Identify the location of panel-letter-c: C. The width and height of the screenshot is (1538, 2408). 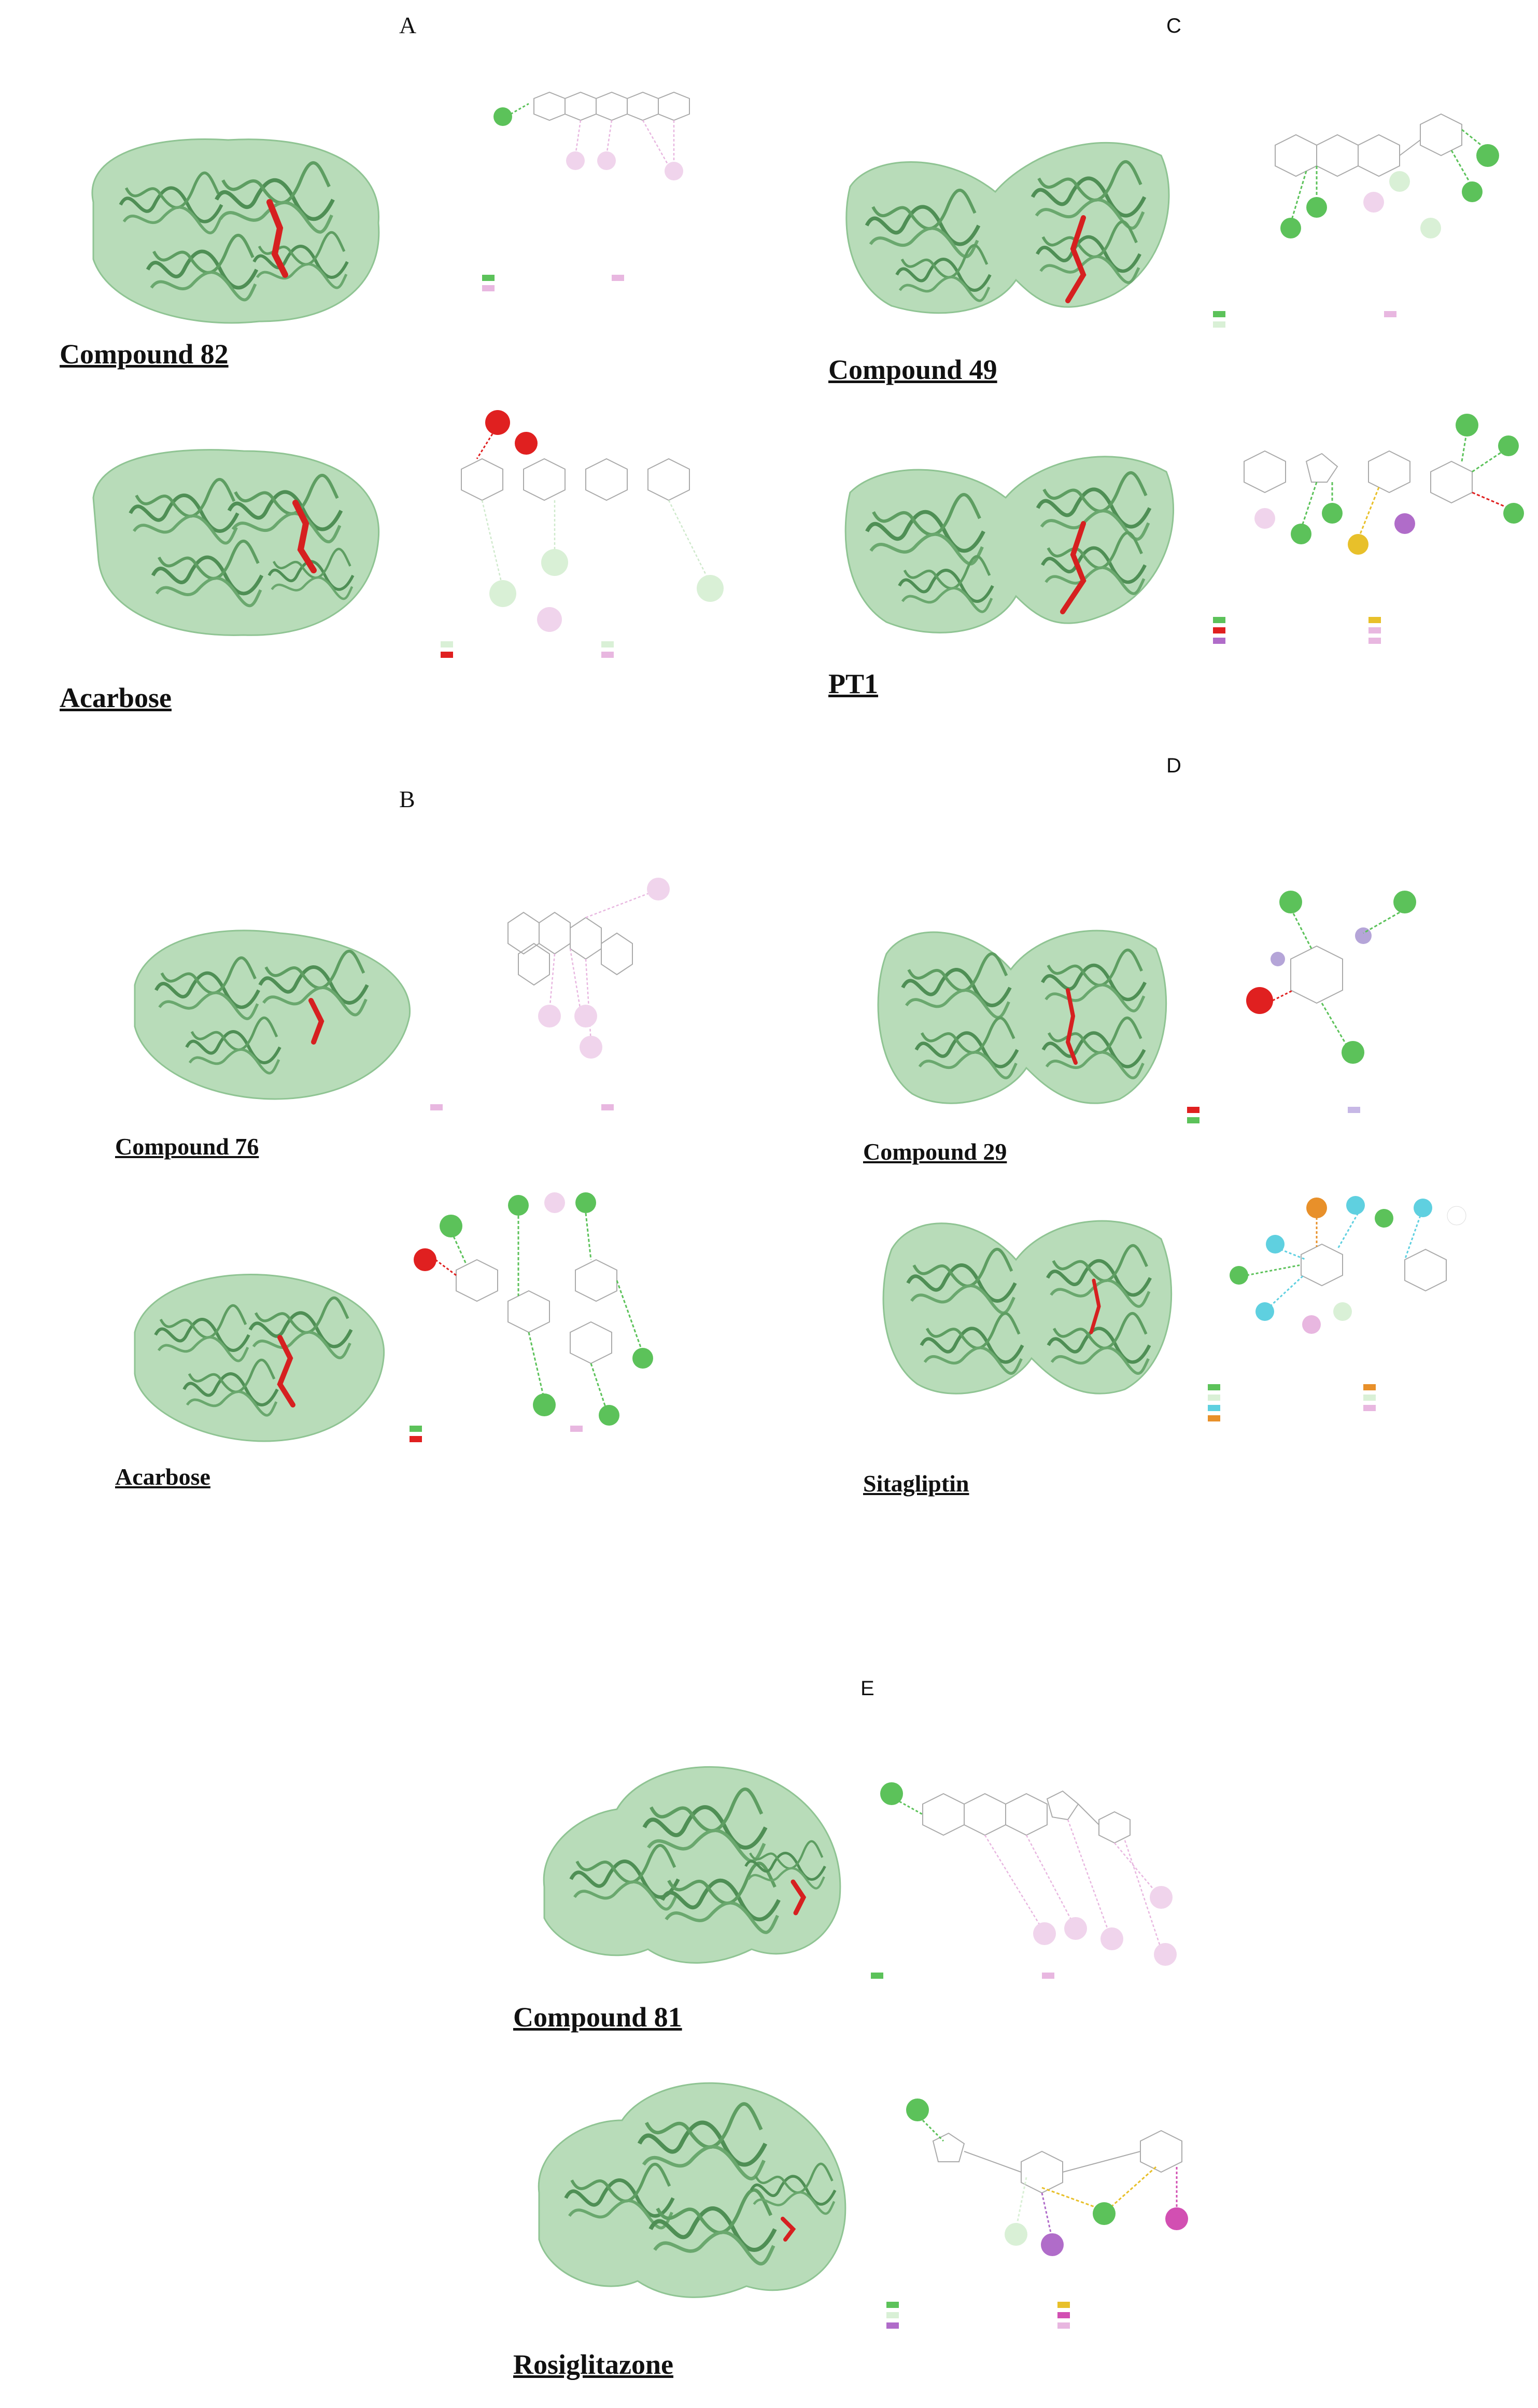
(1173, 26).